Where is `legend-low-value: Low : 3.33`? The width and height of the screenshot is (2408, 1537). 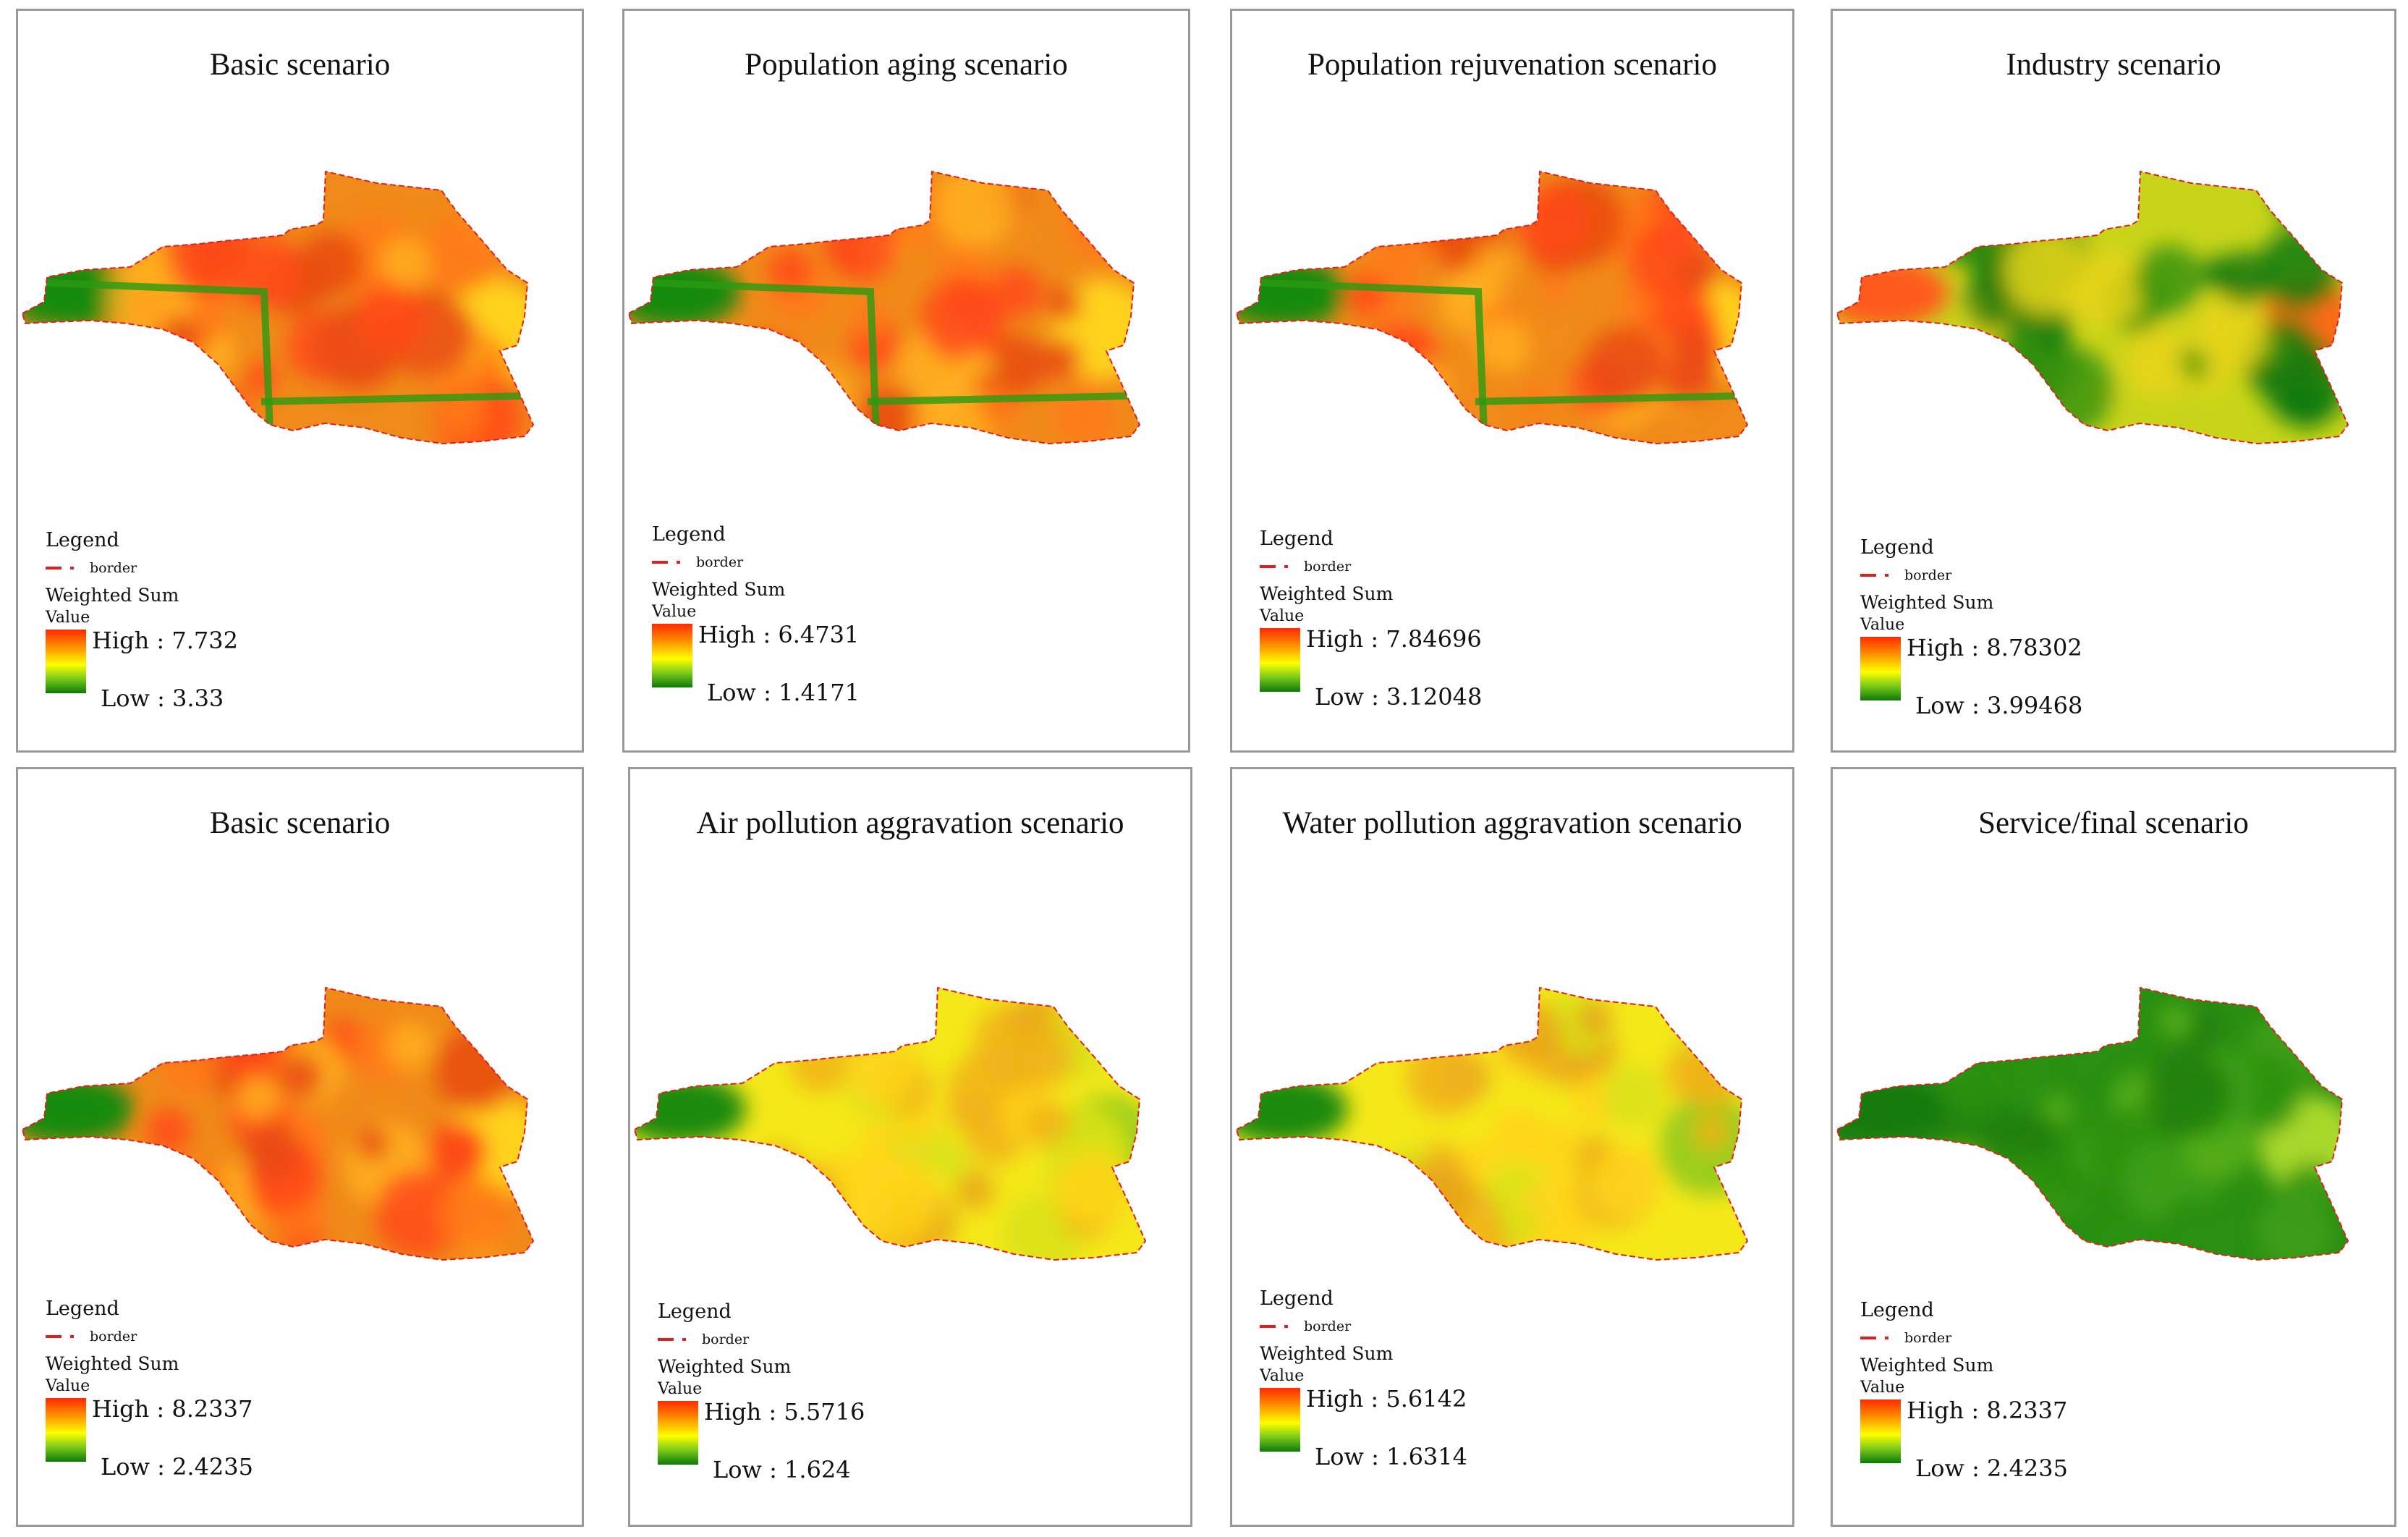 legend-low-value: Low : 3.33 is located at coordinates (162, 698).